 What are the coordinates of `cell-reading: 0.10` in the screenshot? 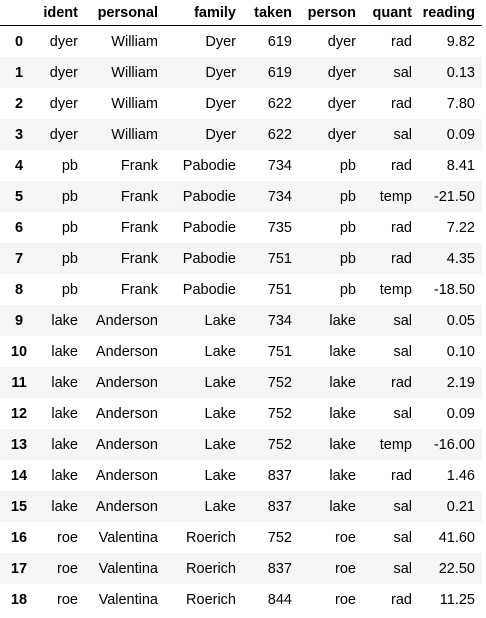 It's located at (460, 351).